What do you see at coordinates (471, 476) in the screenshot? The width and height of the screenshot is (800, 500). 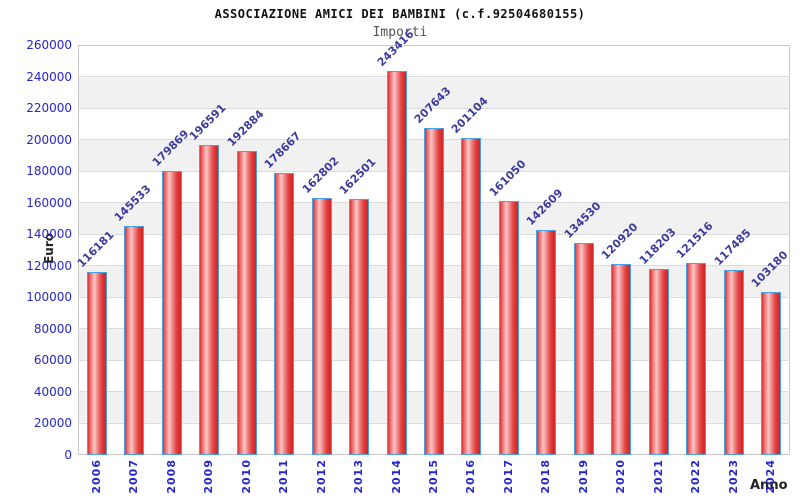 I see `x-tick-label: 2016` at bounding box center [471, 476].